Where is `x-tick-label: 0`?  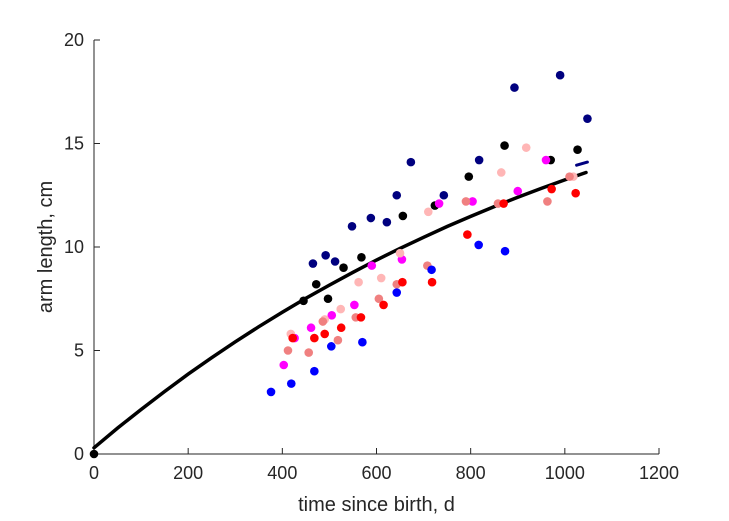
x-tick-label: 0 is located at coordinates (94, 473).